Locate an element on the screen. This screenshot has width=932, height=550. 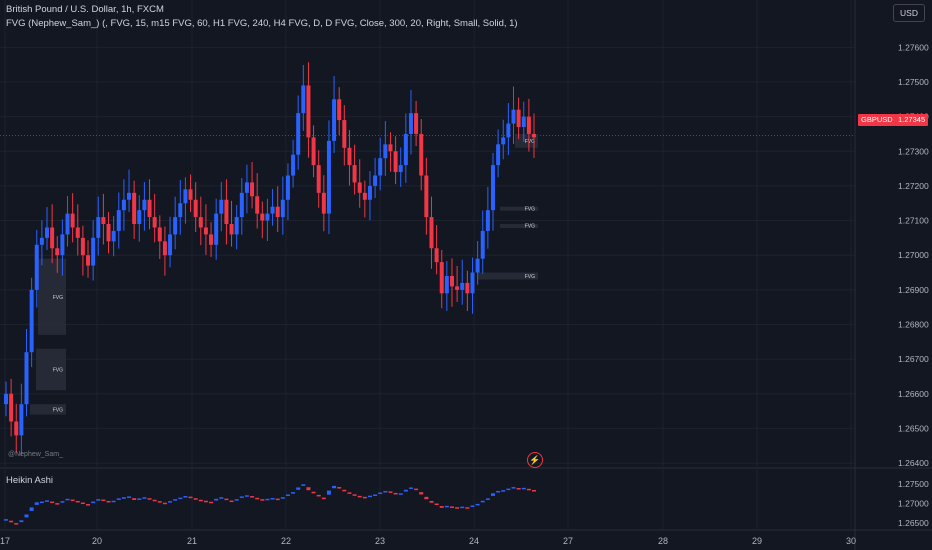
price-tick-label: 1.27200 is located at coordinates (913, 186).